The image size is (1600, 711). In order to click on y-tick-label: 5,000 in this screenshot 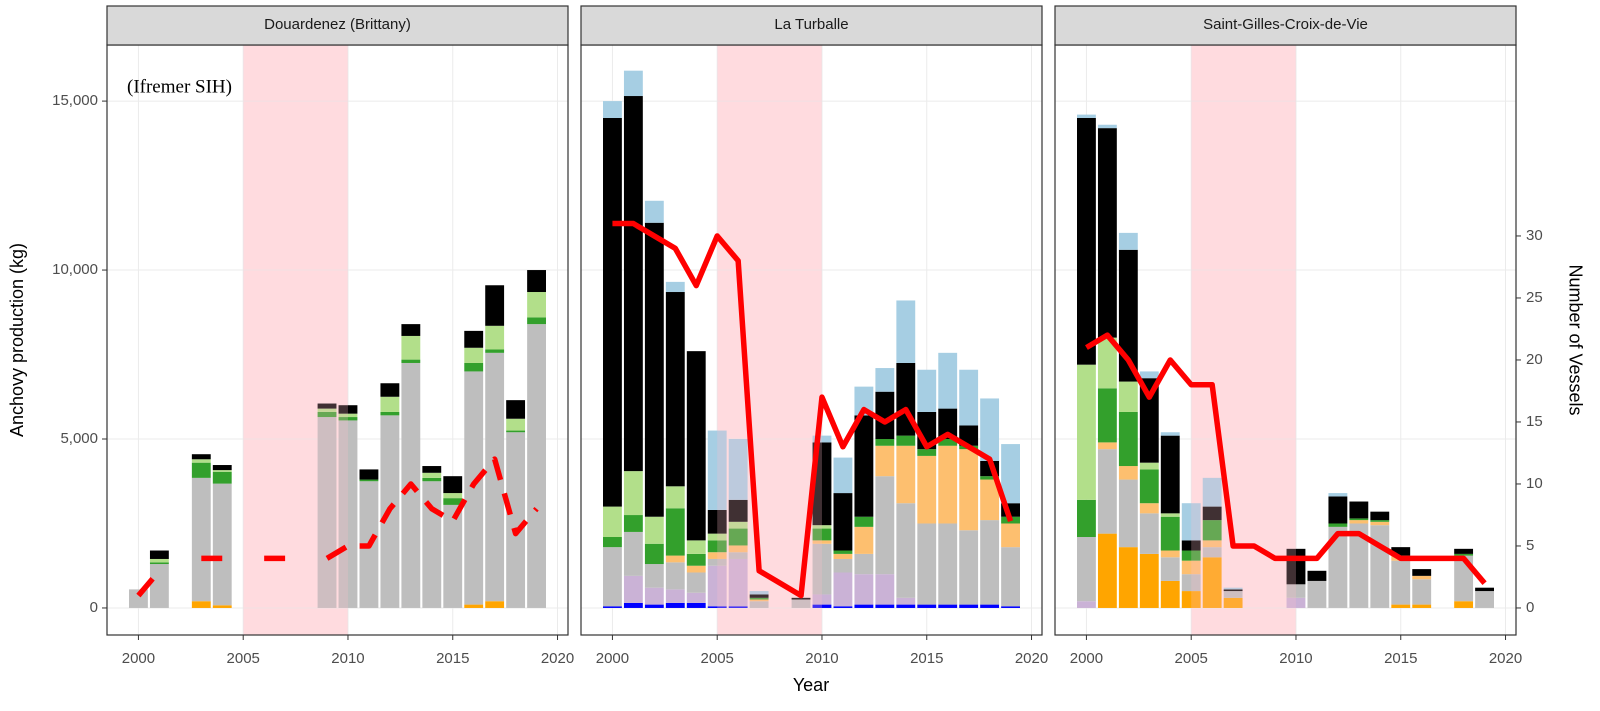, I will do `click(79, 438)`.